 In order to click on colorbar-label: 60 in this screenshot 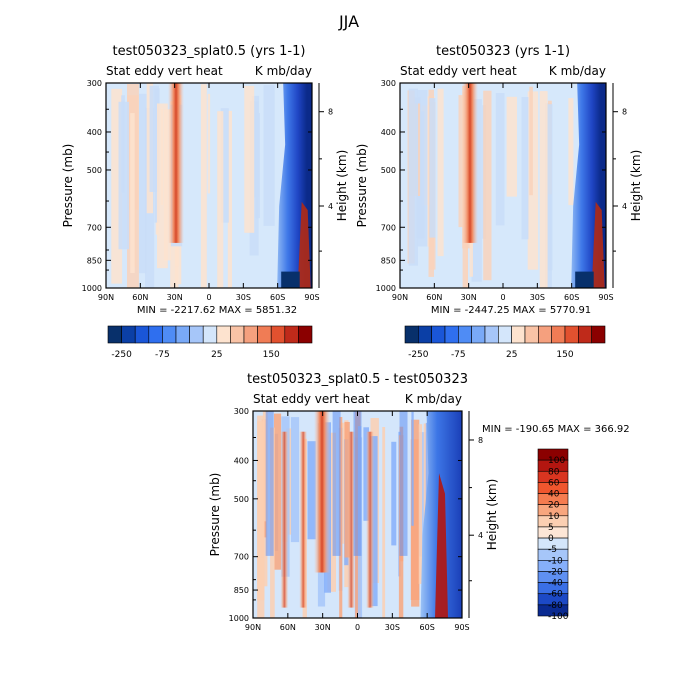, I will do `click(554, 483)`.